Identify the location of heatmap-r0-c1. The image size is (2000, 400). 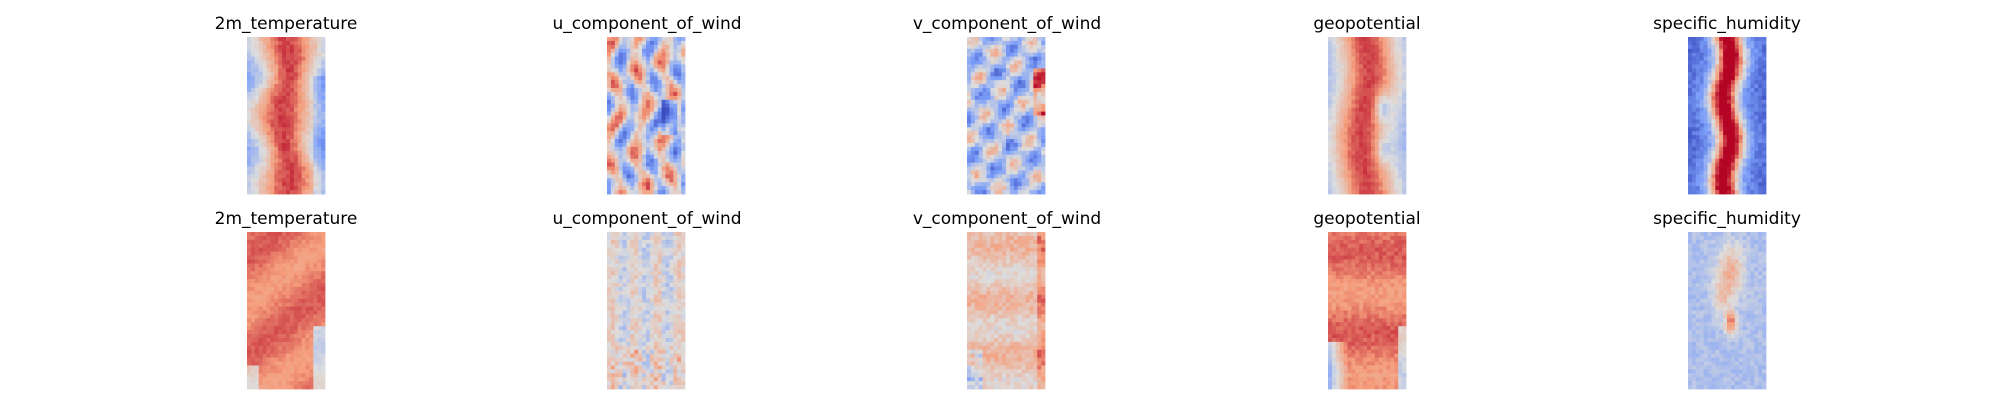
(646, 116).